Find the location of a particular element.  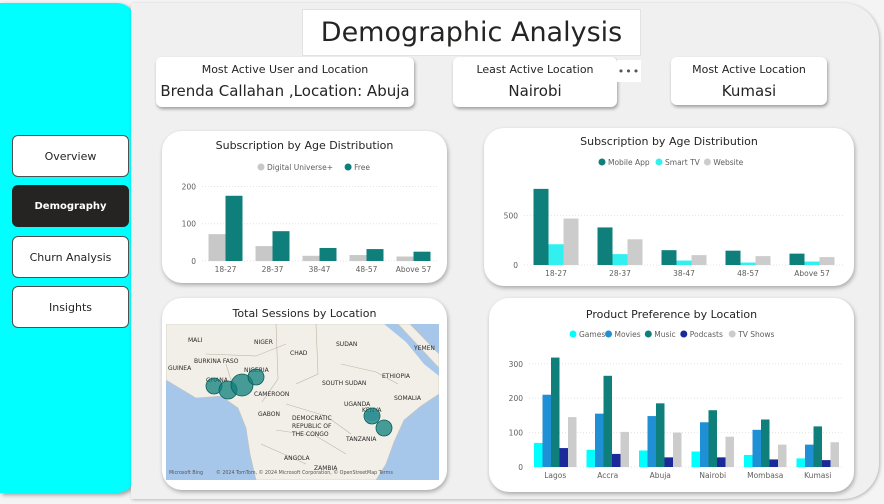

map-place-label: NIGER is located at coordinates (263, 342).